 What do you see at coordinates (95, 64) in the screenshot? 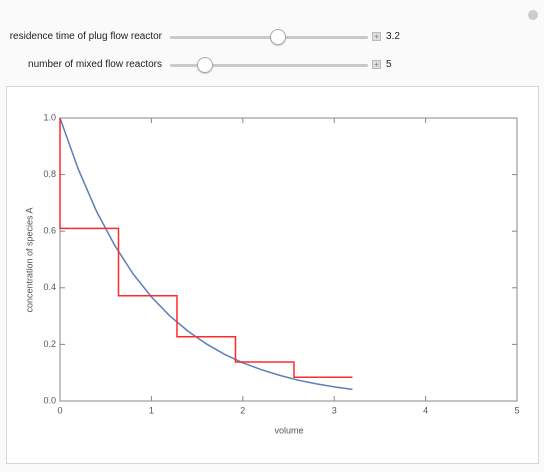
I see `control-label: number of mixed flow reactors` at bounding box center [95, 64].